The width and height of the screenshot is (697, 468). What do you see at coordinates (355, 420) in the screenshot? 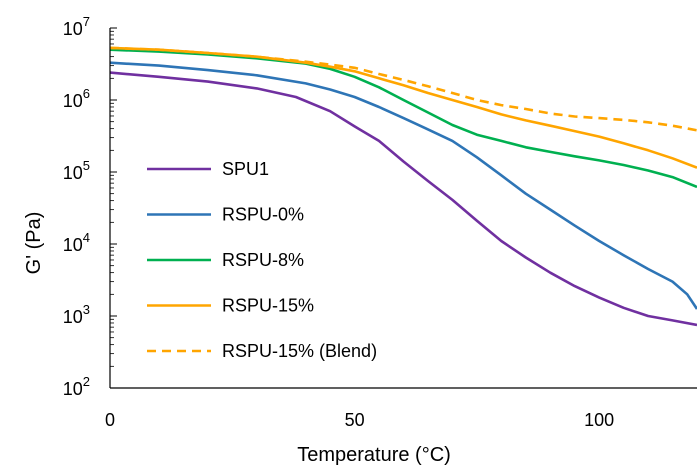
I see `x-tick-label: 50` at bounding box center [355, 420].